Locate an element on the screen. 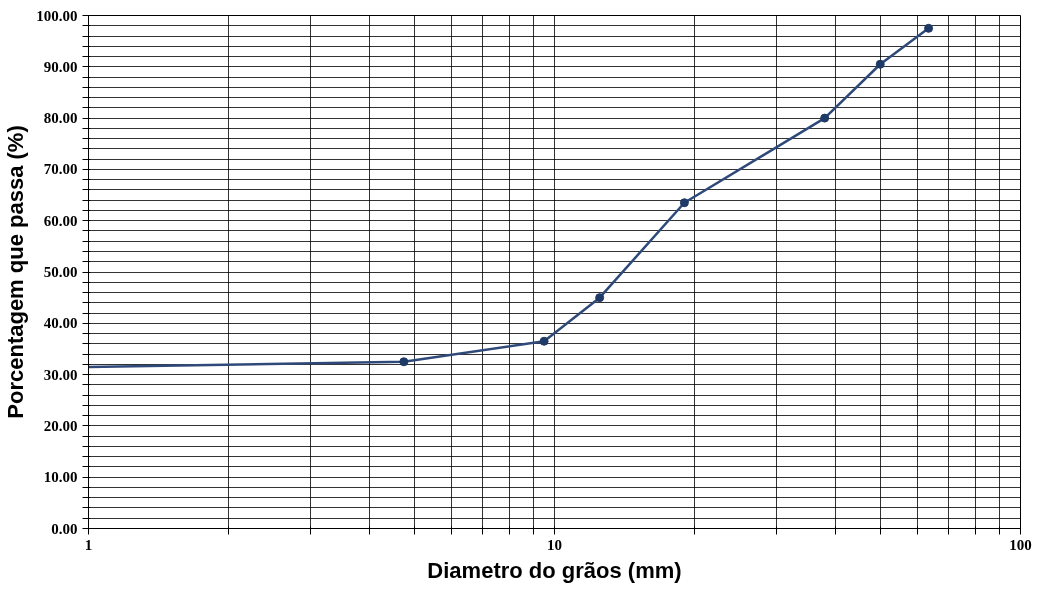  y-tick-label: 10.00 is located at coordinates (60, 477).